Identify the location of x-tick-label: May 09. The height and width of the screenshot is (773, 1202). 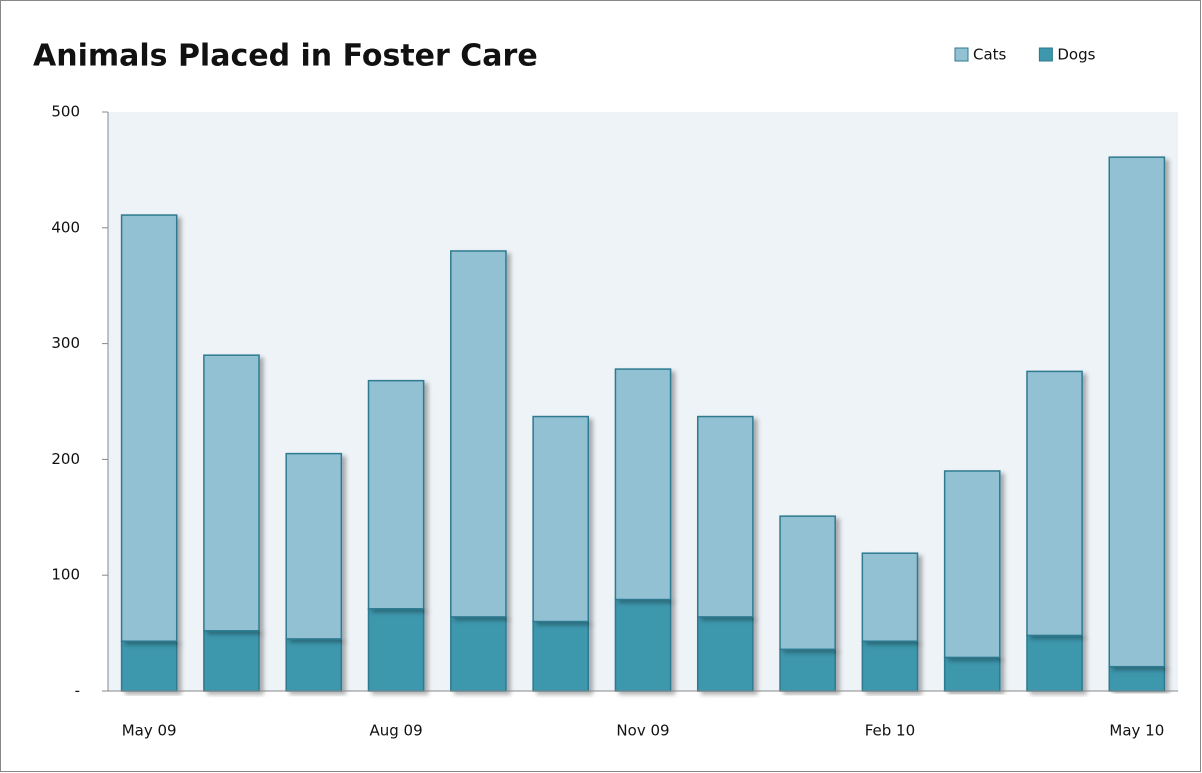
(149, 731).